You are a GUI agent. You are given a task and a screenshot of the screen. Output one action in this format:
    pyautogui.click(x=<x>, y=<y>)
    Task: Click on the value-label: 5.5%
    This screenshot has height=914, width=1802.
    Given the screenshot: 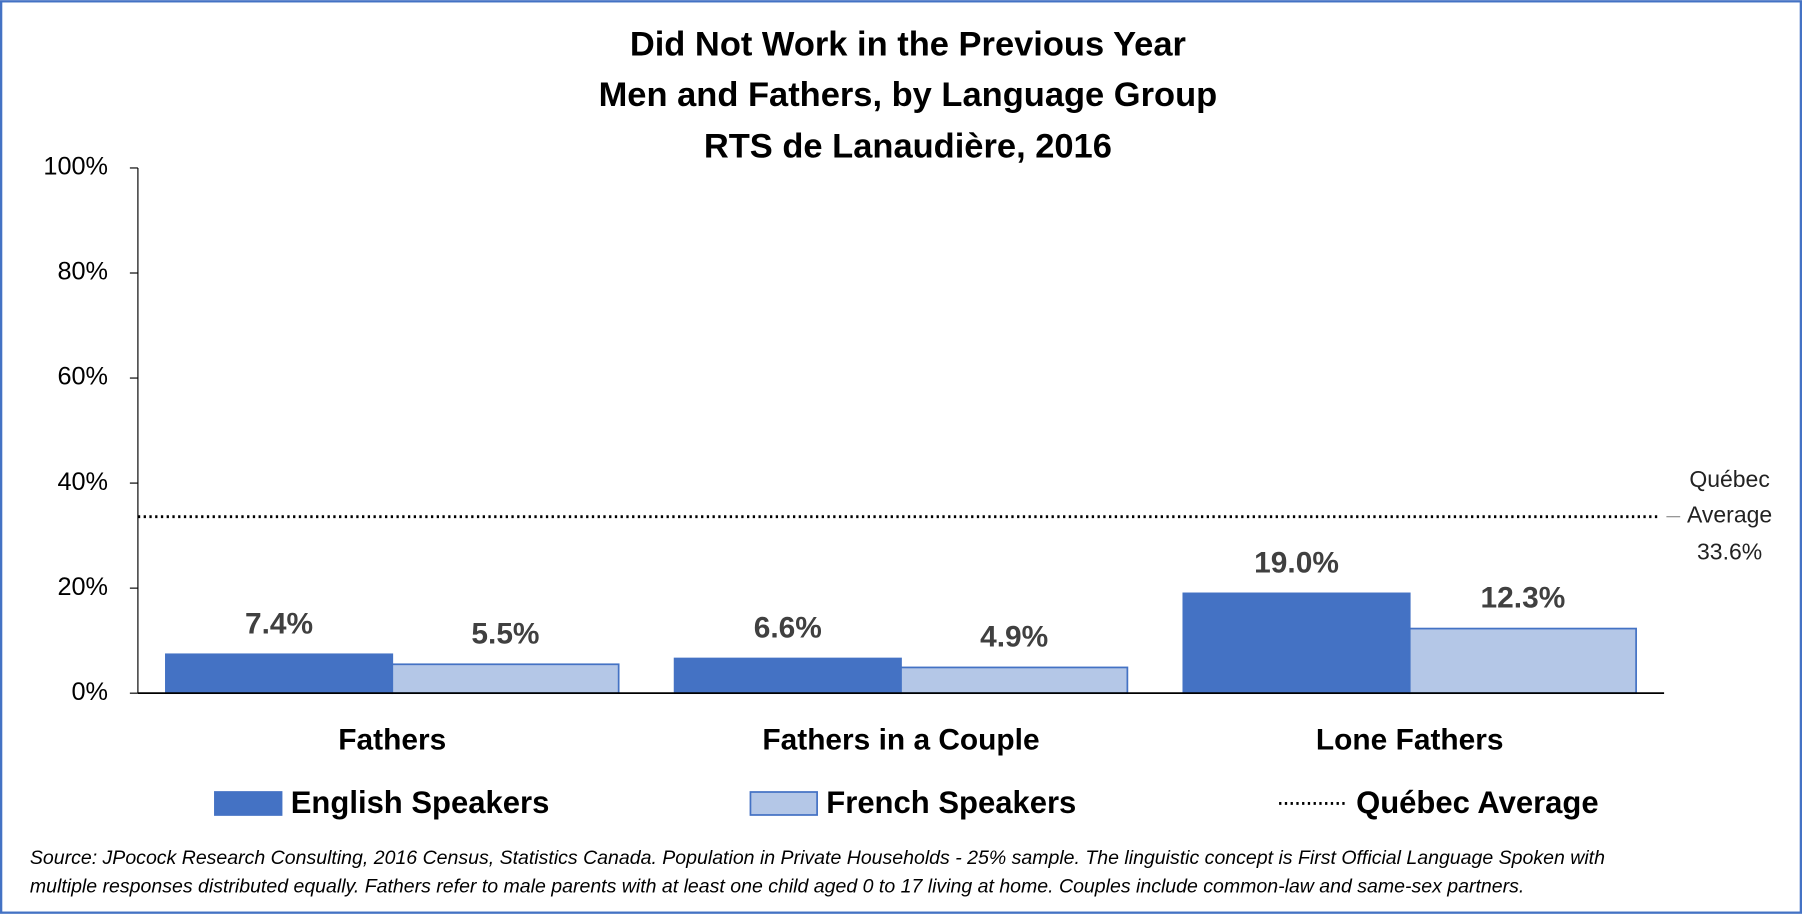 What is the action you would take?
    pyautogui.click(x=505, y=633)
    